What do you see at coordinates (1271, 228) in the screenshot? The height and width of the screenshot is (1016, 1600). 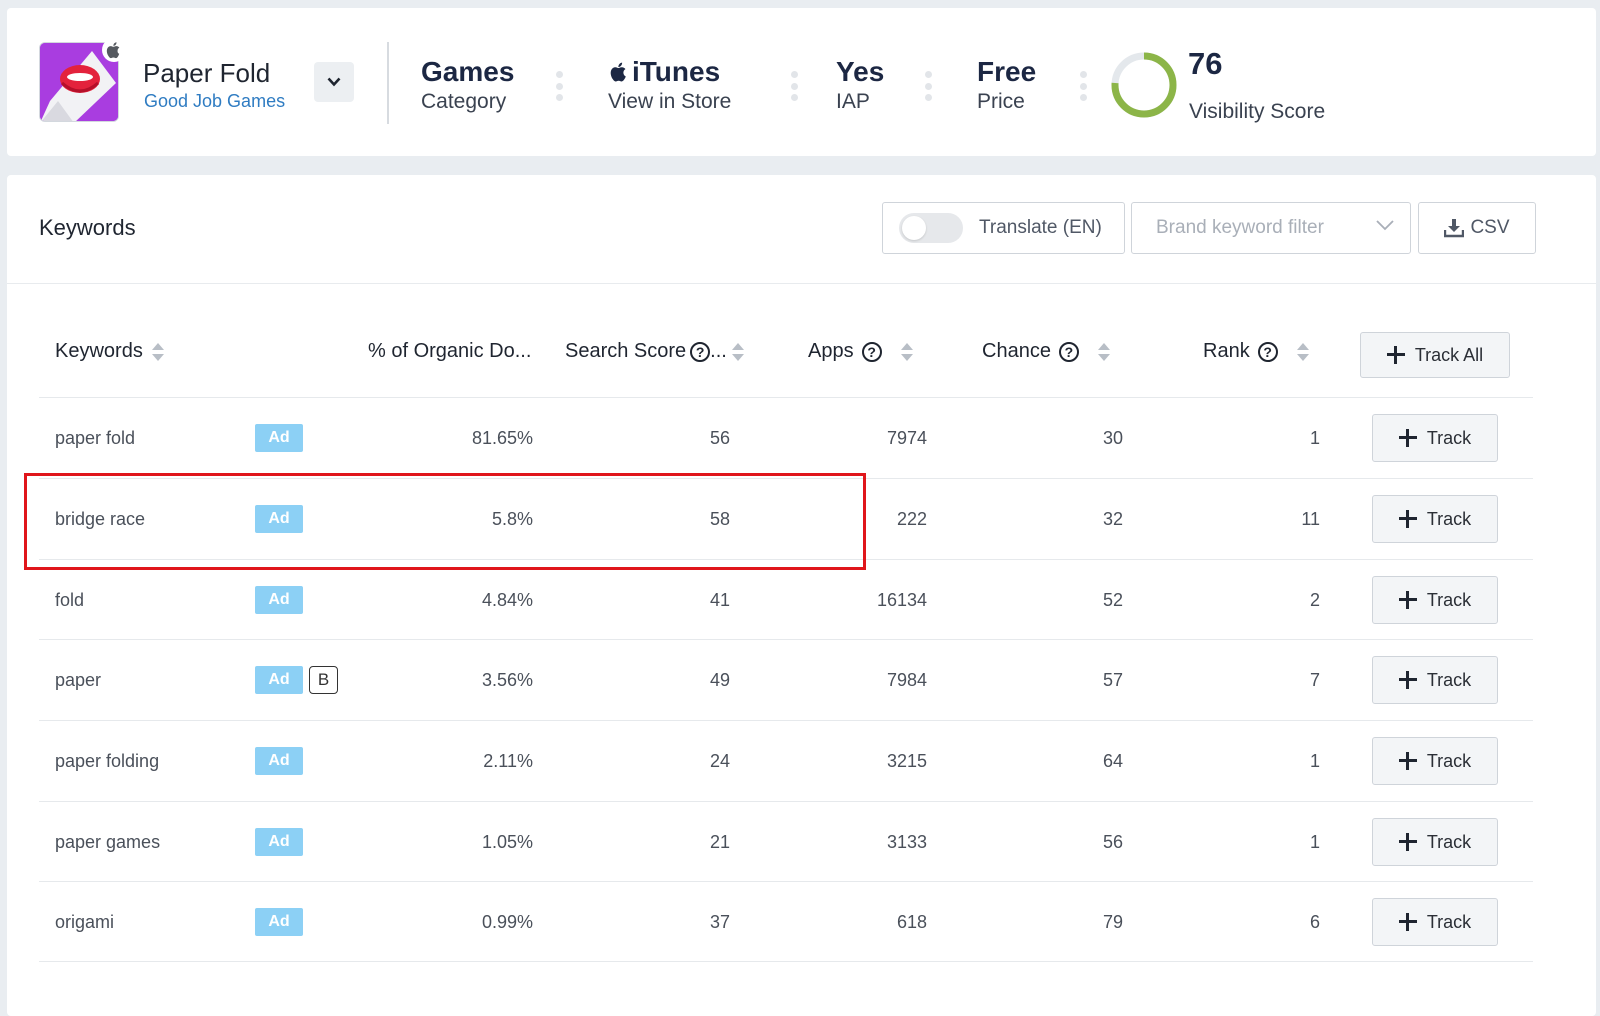 I see `brand-keyword-filter-select: Brand keyword filter` at bounding box center [1271, 228].